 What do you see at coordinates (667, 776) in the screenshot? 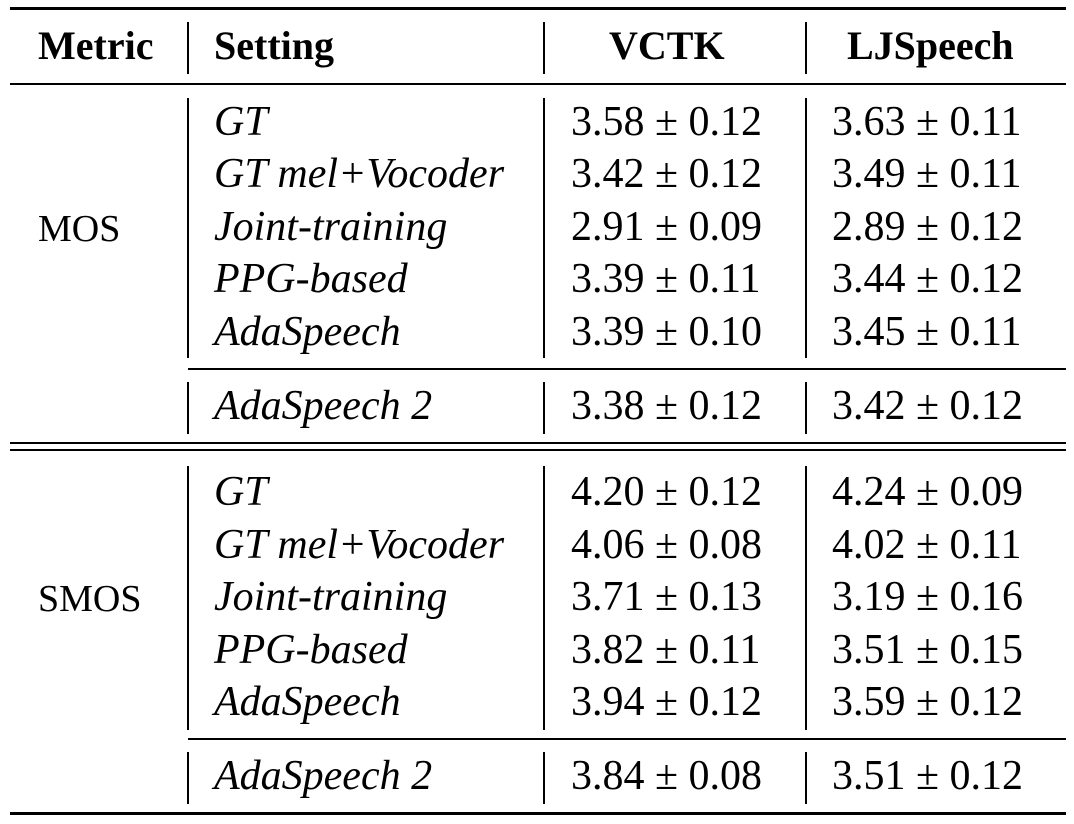
I see `smos-final-vctk: 3.84 ± 0.08` at bounding box center [667, 776].